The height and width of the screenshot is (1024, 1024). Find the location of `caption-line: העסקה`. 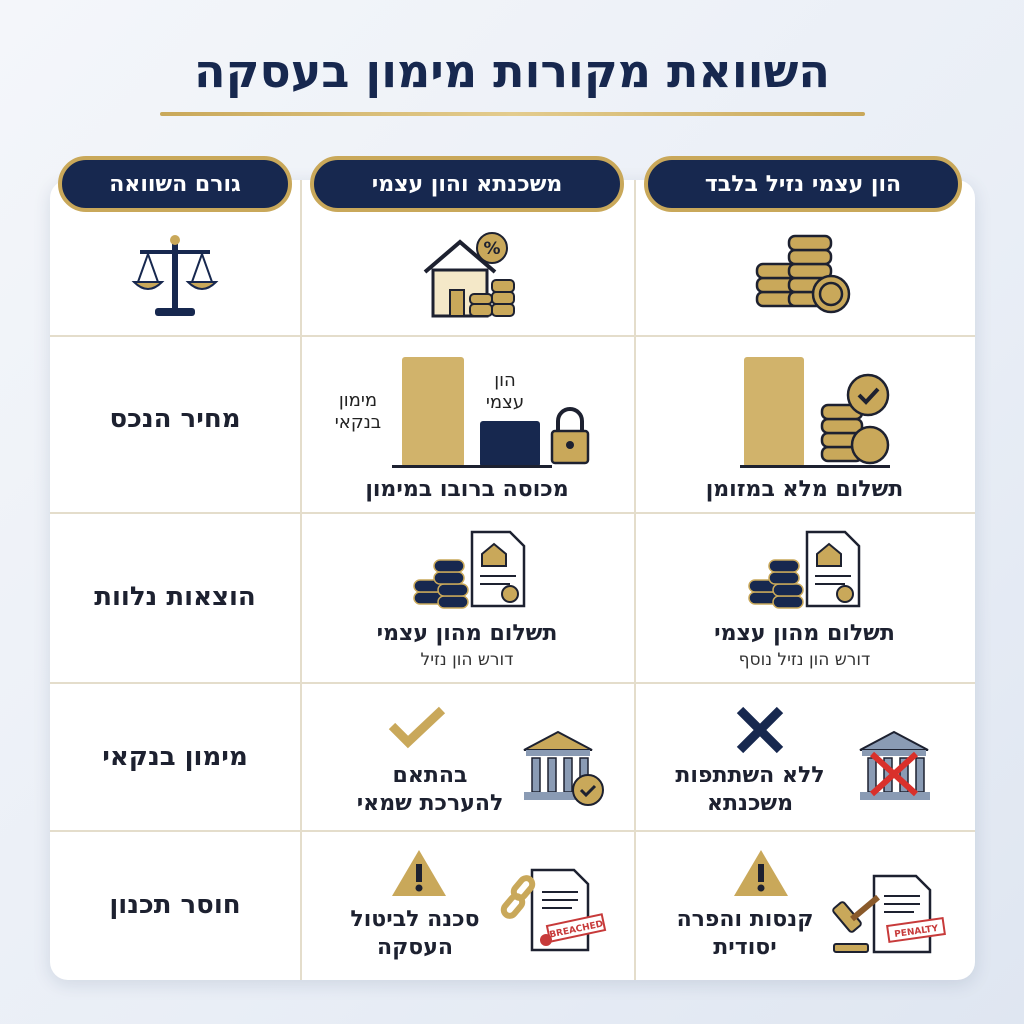

caption-line: העסקה is located at coordinates (415, 947).